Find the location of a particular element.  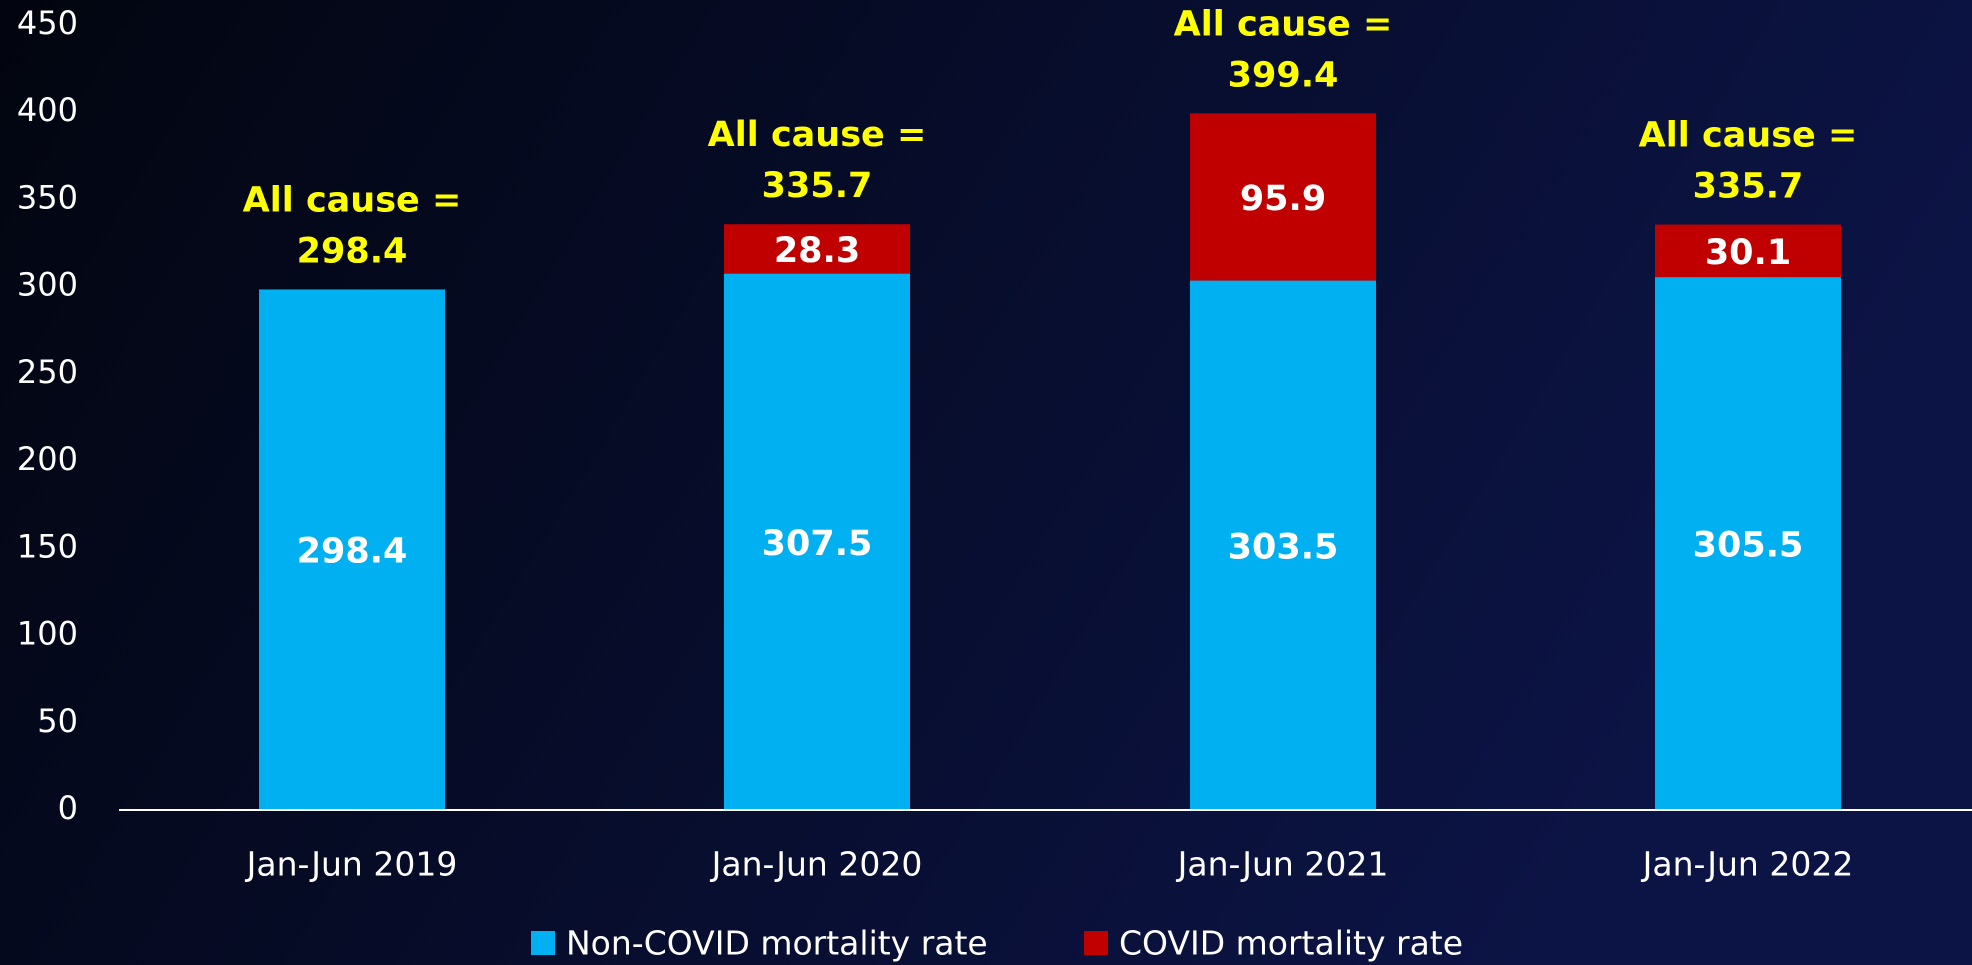

y-tick-label: 350 is located at coordinates (47, 197).